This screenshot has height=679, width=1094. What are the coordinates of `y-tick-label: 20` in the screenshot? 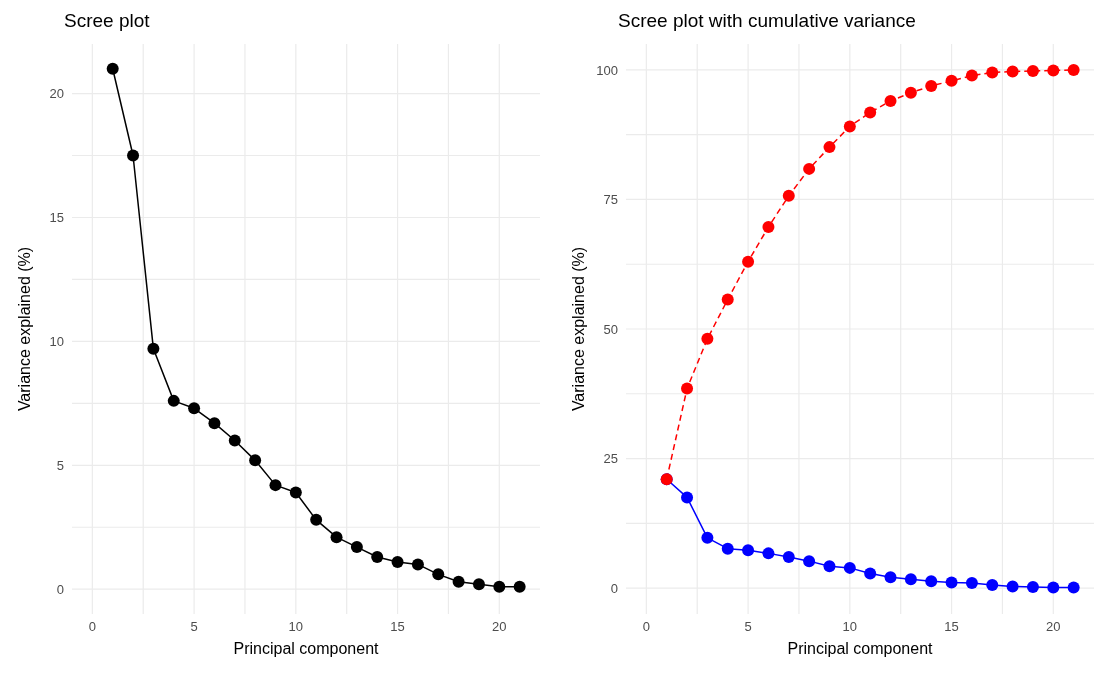 It's located at (56, 94).